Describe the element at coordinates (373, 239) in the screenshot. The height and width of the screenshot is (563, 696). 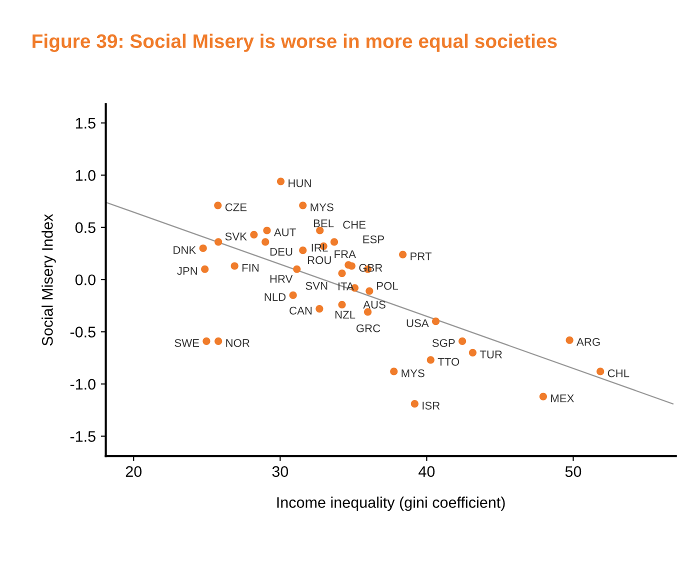
I see `annotation: ESP` at that location.